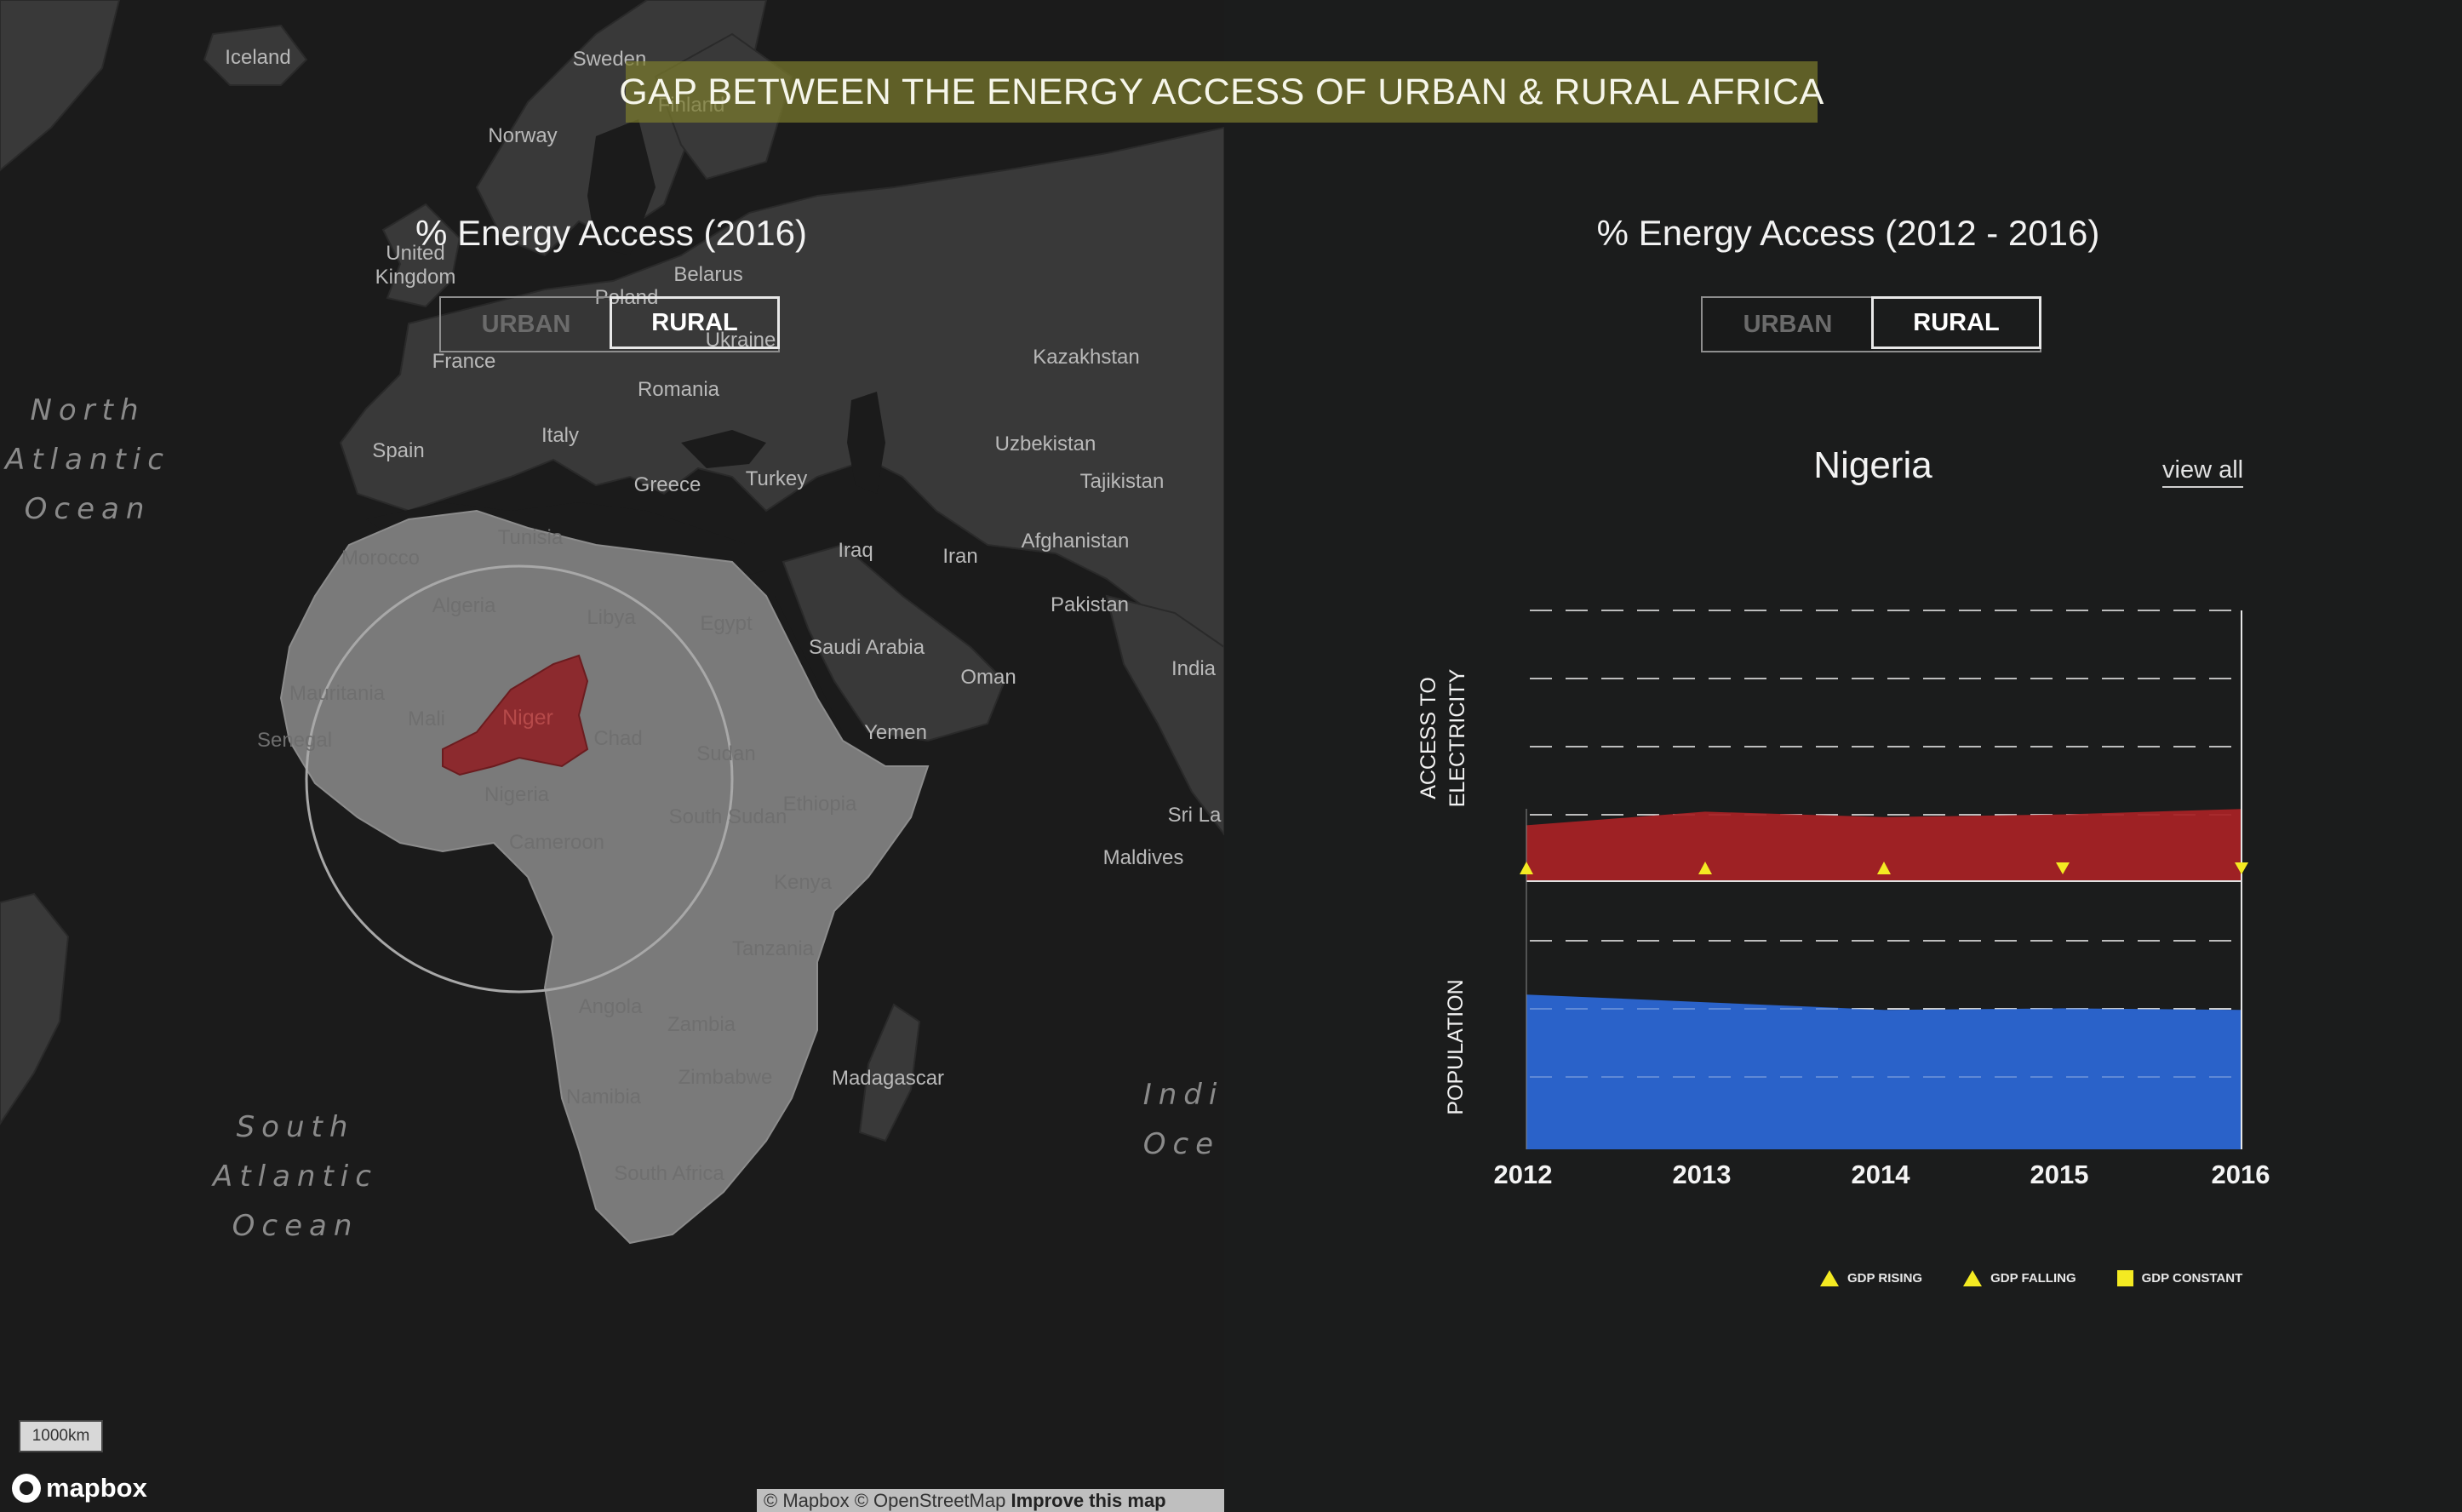 Image resolution: width=2462 pixels, height=1512 pixels. What do you see at coordinates (2240, 1174) in the screenshot?
I see `x-tick-2016: 2016` at bounding box center [2240, 1174].